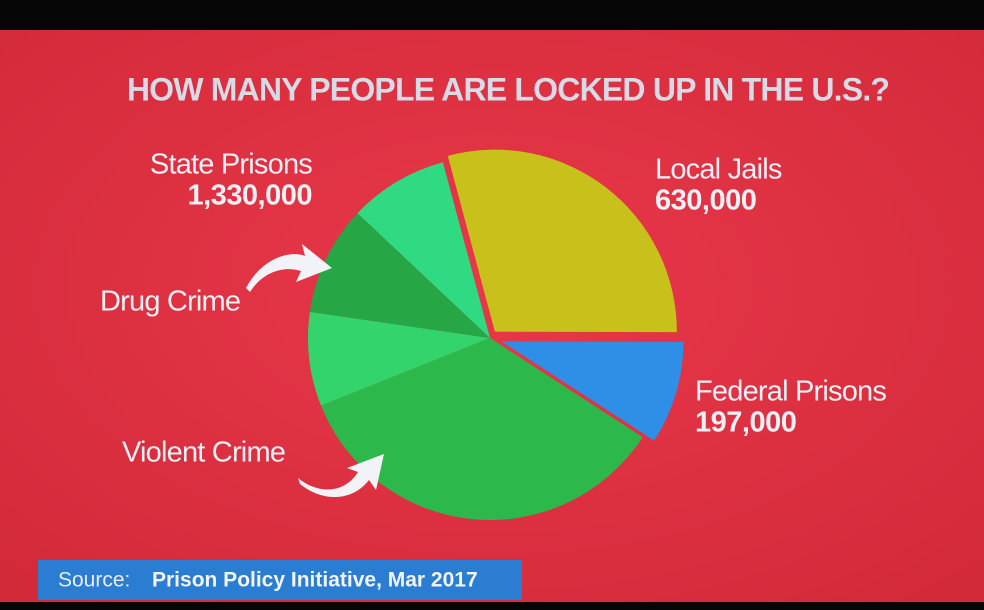 Image resolution: width=984 pixels, height=610 pixels. I want to click on breakdown-label: Violent Crime, so click(203, 453).